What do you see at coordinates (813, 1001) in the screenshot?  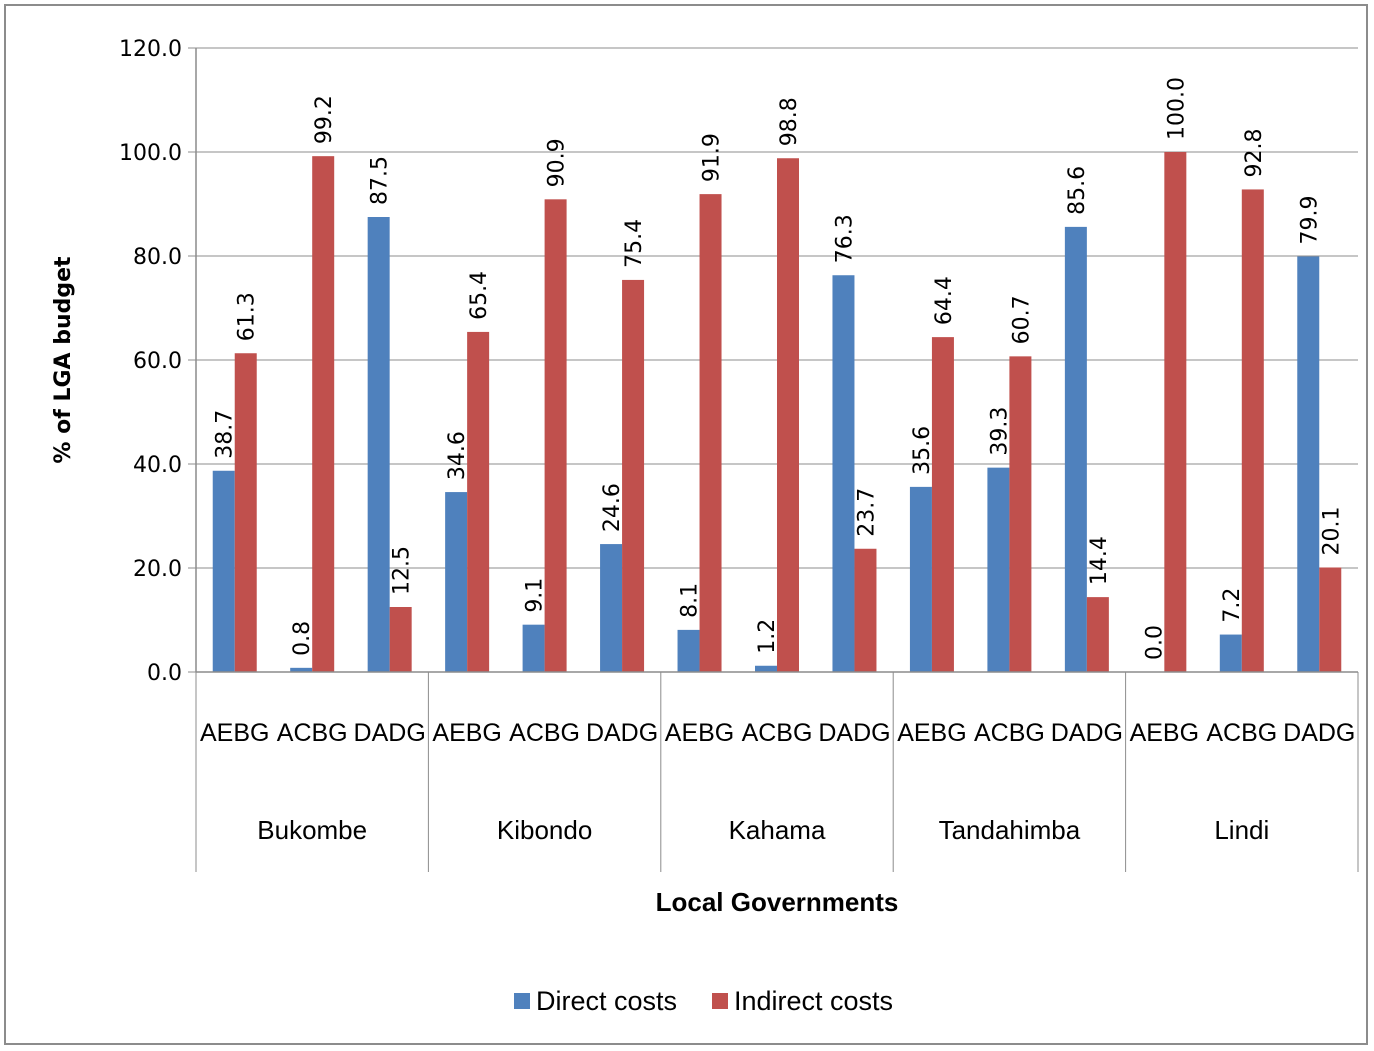 I see `legend-label: Indirect costs` at bounding box center [813, 1001].